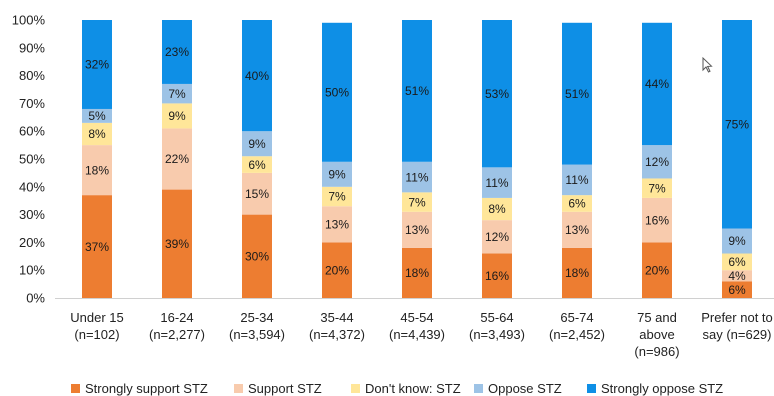  What do you see at coordinates (525, 388) in the screenshot?
I see `legend-label: Oppose STZ` at bounding box center [525, 388].